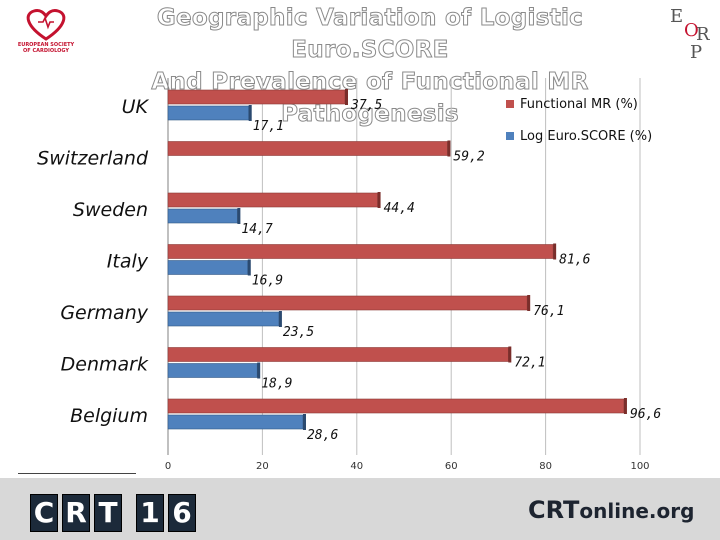 The height and width of the screenshot is (540, 720). Describe the element at coordinates (46, 25) in the screenshot. I see `heart-icon` at that location.